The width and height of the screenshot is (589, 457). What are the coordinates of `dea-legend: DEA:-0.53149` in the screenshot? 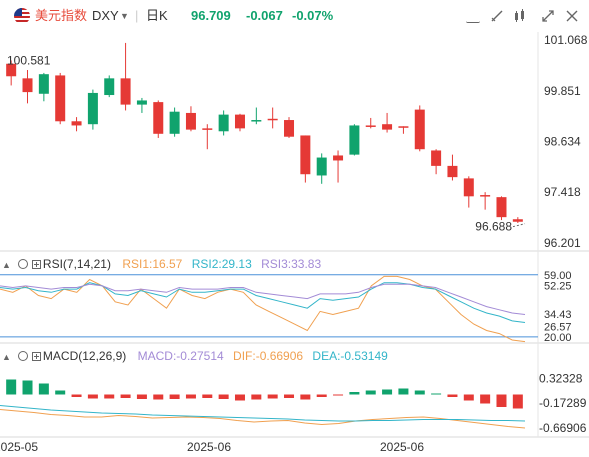 It's located at (350, 356).